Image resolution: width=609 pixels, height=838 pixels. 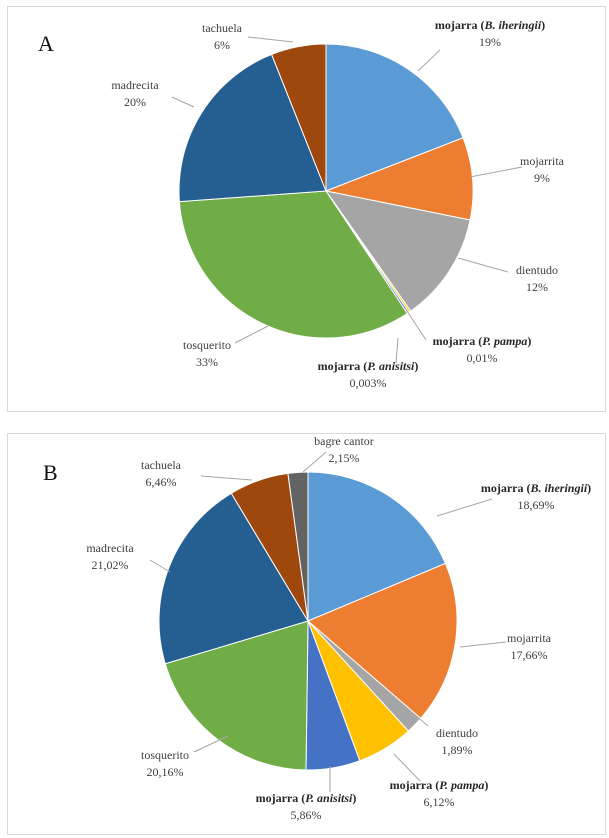 I want to click on slice-value-tosquerito: 20,16%, so click(x=165, y=772).